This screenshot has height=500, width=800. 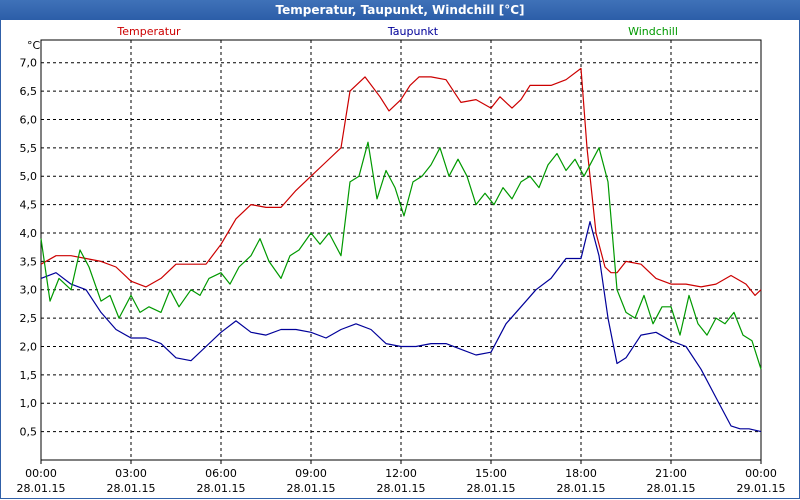 I want to click on legend: Temperatur Taupunkt Windchill, so click(x=397, y=31).